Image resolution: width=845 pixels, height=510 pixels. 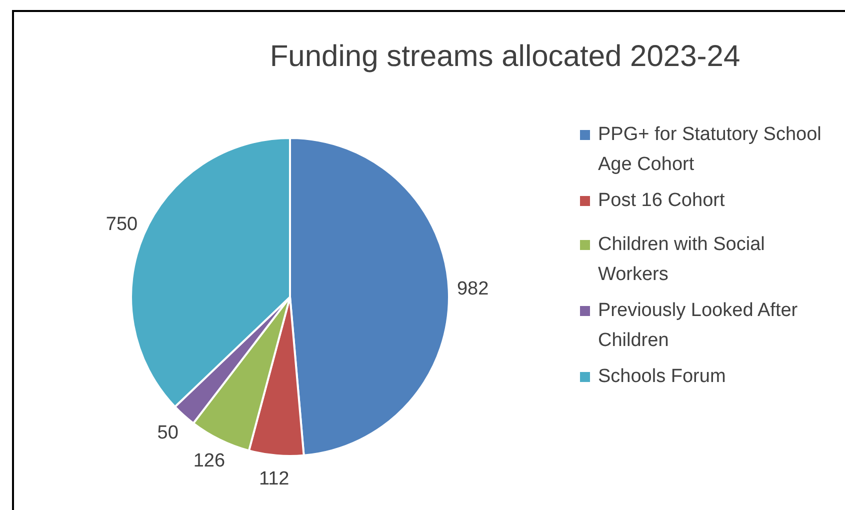 I want to click on data-label: 750, so click(x=122, y=225).